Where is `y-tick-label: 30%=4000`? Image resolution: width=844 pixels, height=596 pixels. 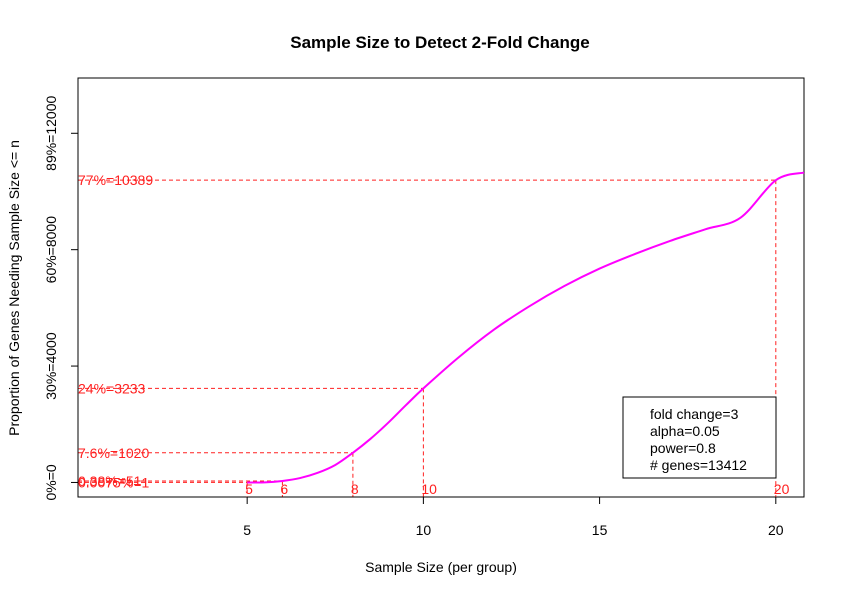
y-tick-label: 30%=4000 is located at coordinates (51, 366).